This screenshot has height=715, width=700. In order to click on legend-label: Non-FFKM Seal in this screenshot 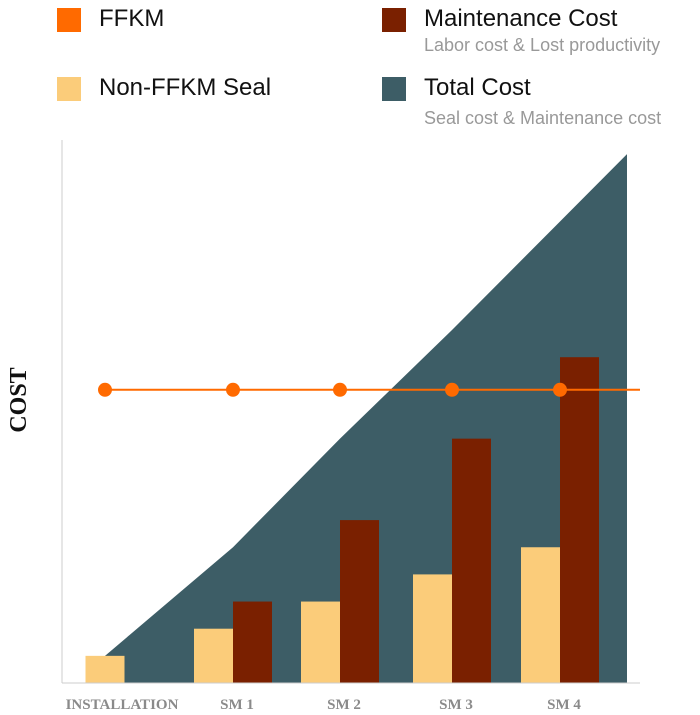, I will do `click(185, 87)`.